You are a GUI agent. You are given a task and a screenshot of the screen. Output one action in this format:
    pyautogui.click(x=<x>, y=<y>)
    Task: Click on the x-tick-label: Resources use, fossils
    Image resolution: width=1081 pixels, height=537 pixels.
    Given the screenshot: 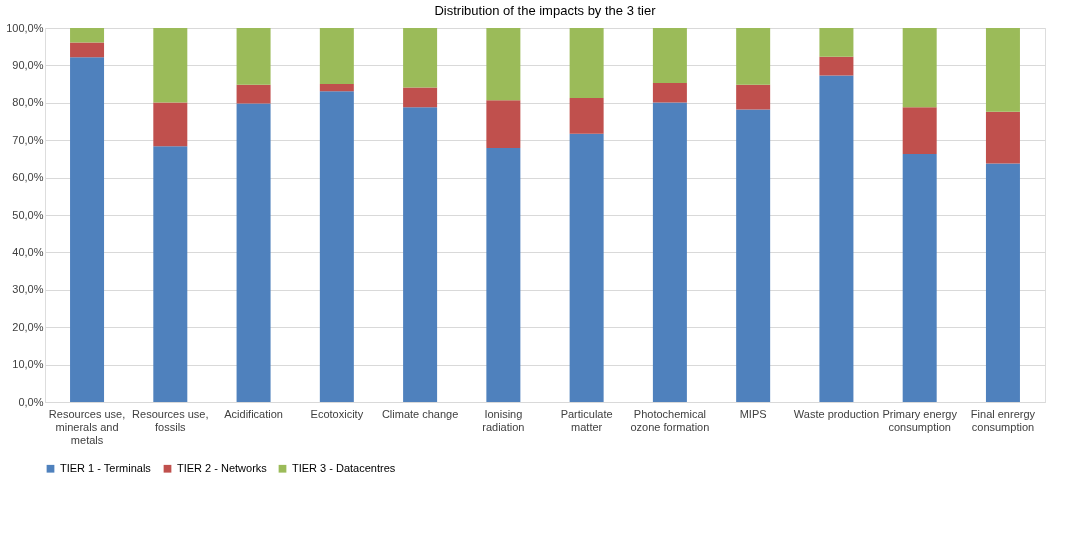 What is the action you would take?
    pyautogui.click(x=170, y=420)
    